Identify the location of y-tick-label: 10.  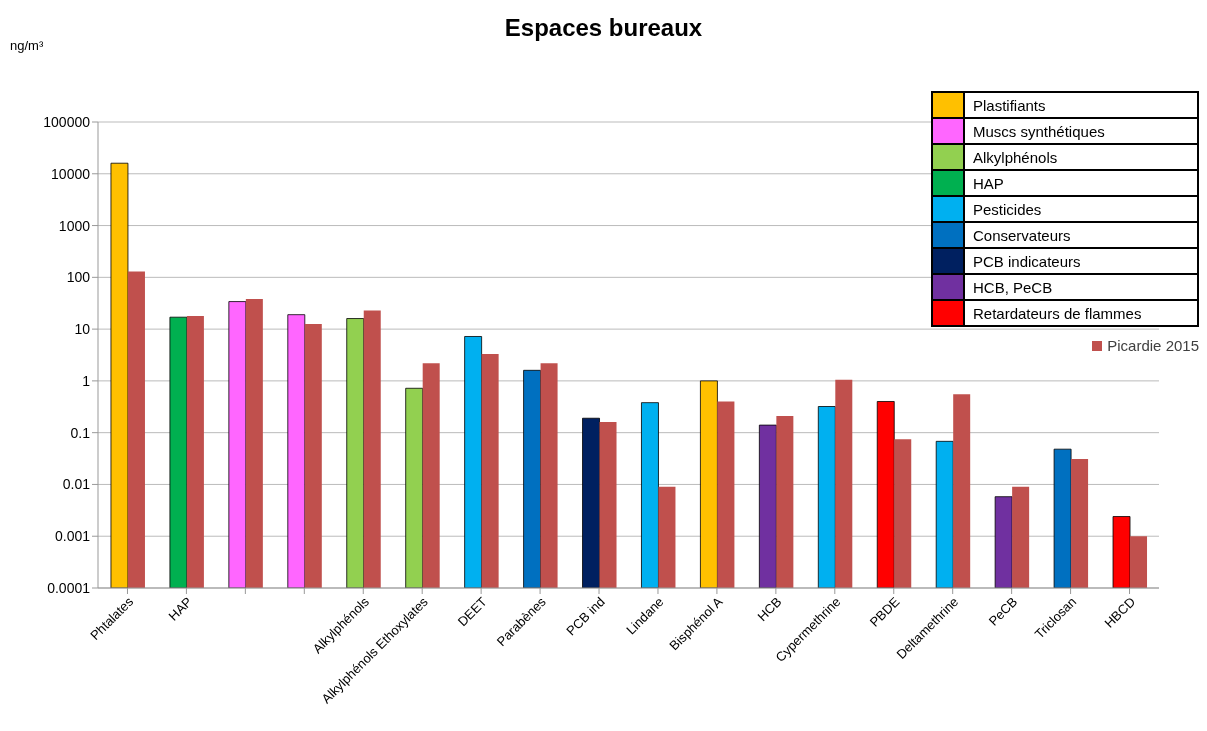
(82, 329).